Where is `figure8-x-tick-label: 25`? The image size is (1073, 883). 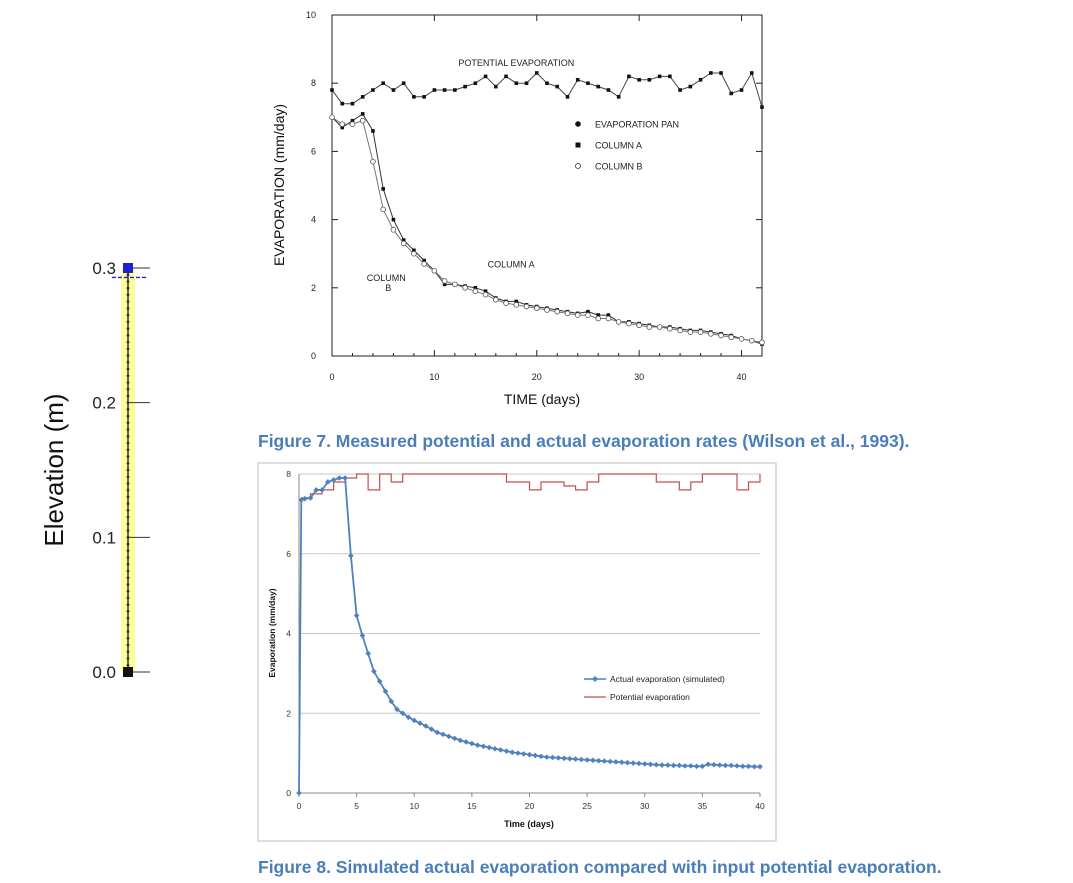
figure8-x-tick-label: 25 is located at coordinates (587, 806).